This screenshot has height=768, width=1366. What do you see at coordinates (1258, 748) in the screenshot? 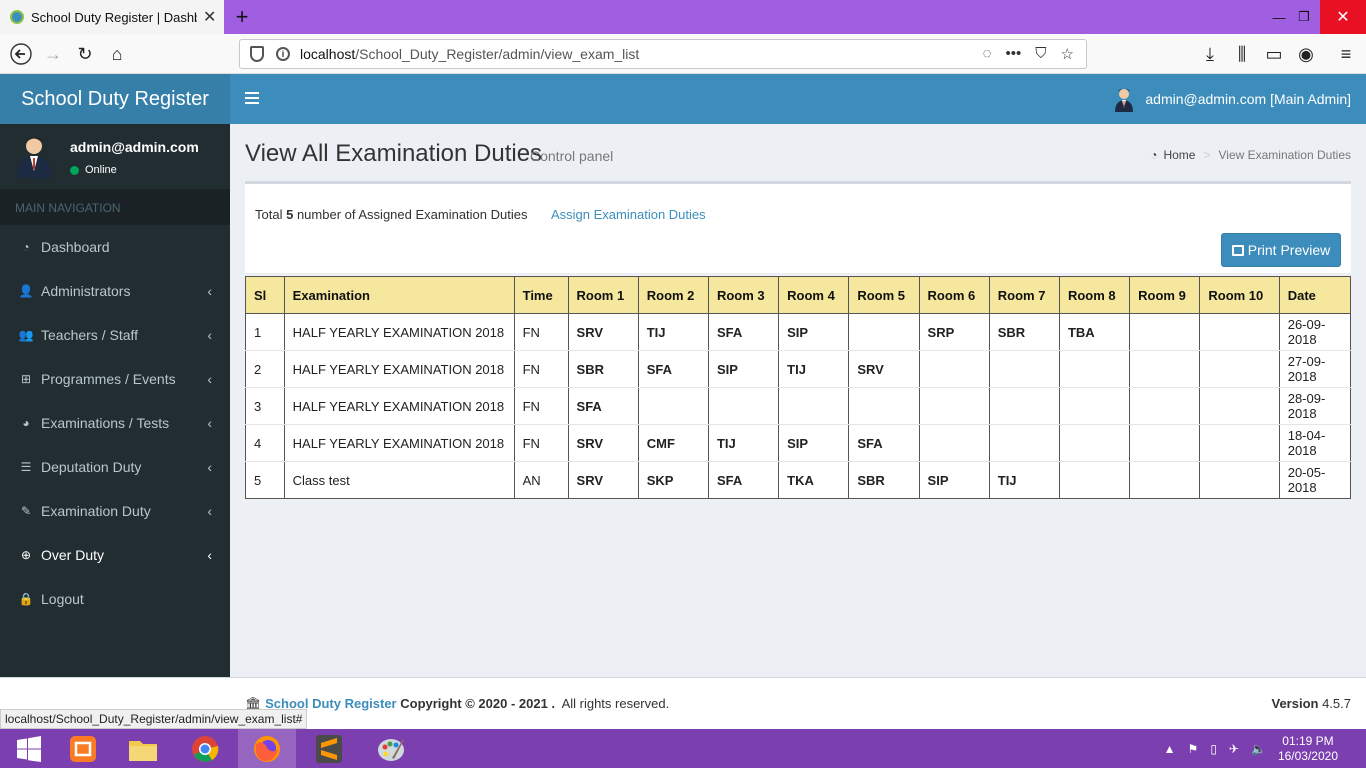
I see `volume-icon: 🔈` at bounding box center [1258, 748].